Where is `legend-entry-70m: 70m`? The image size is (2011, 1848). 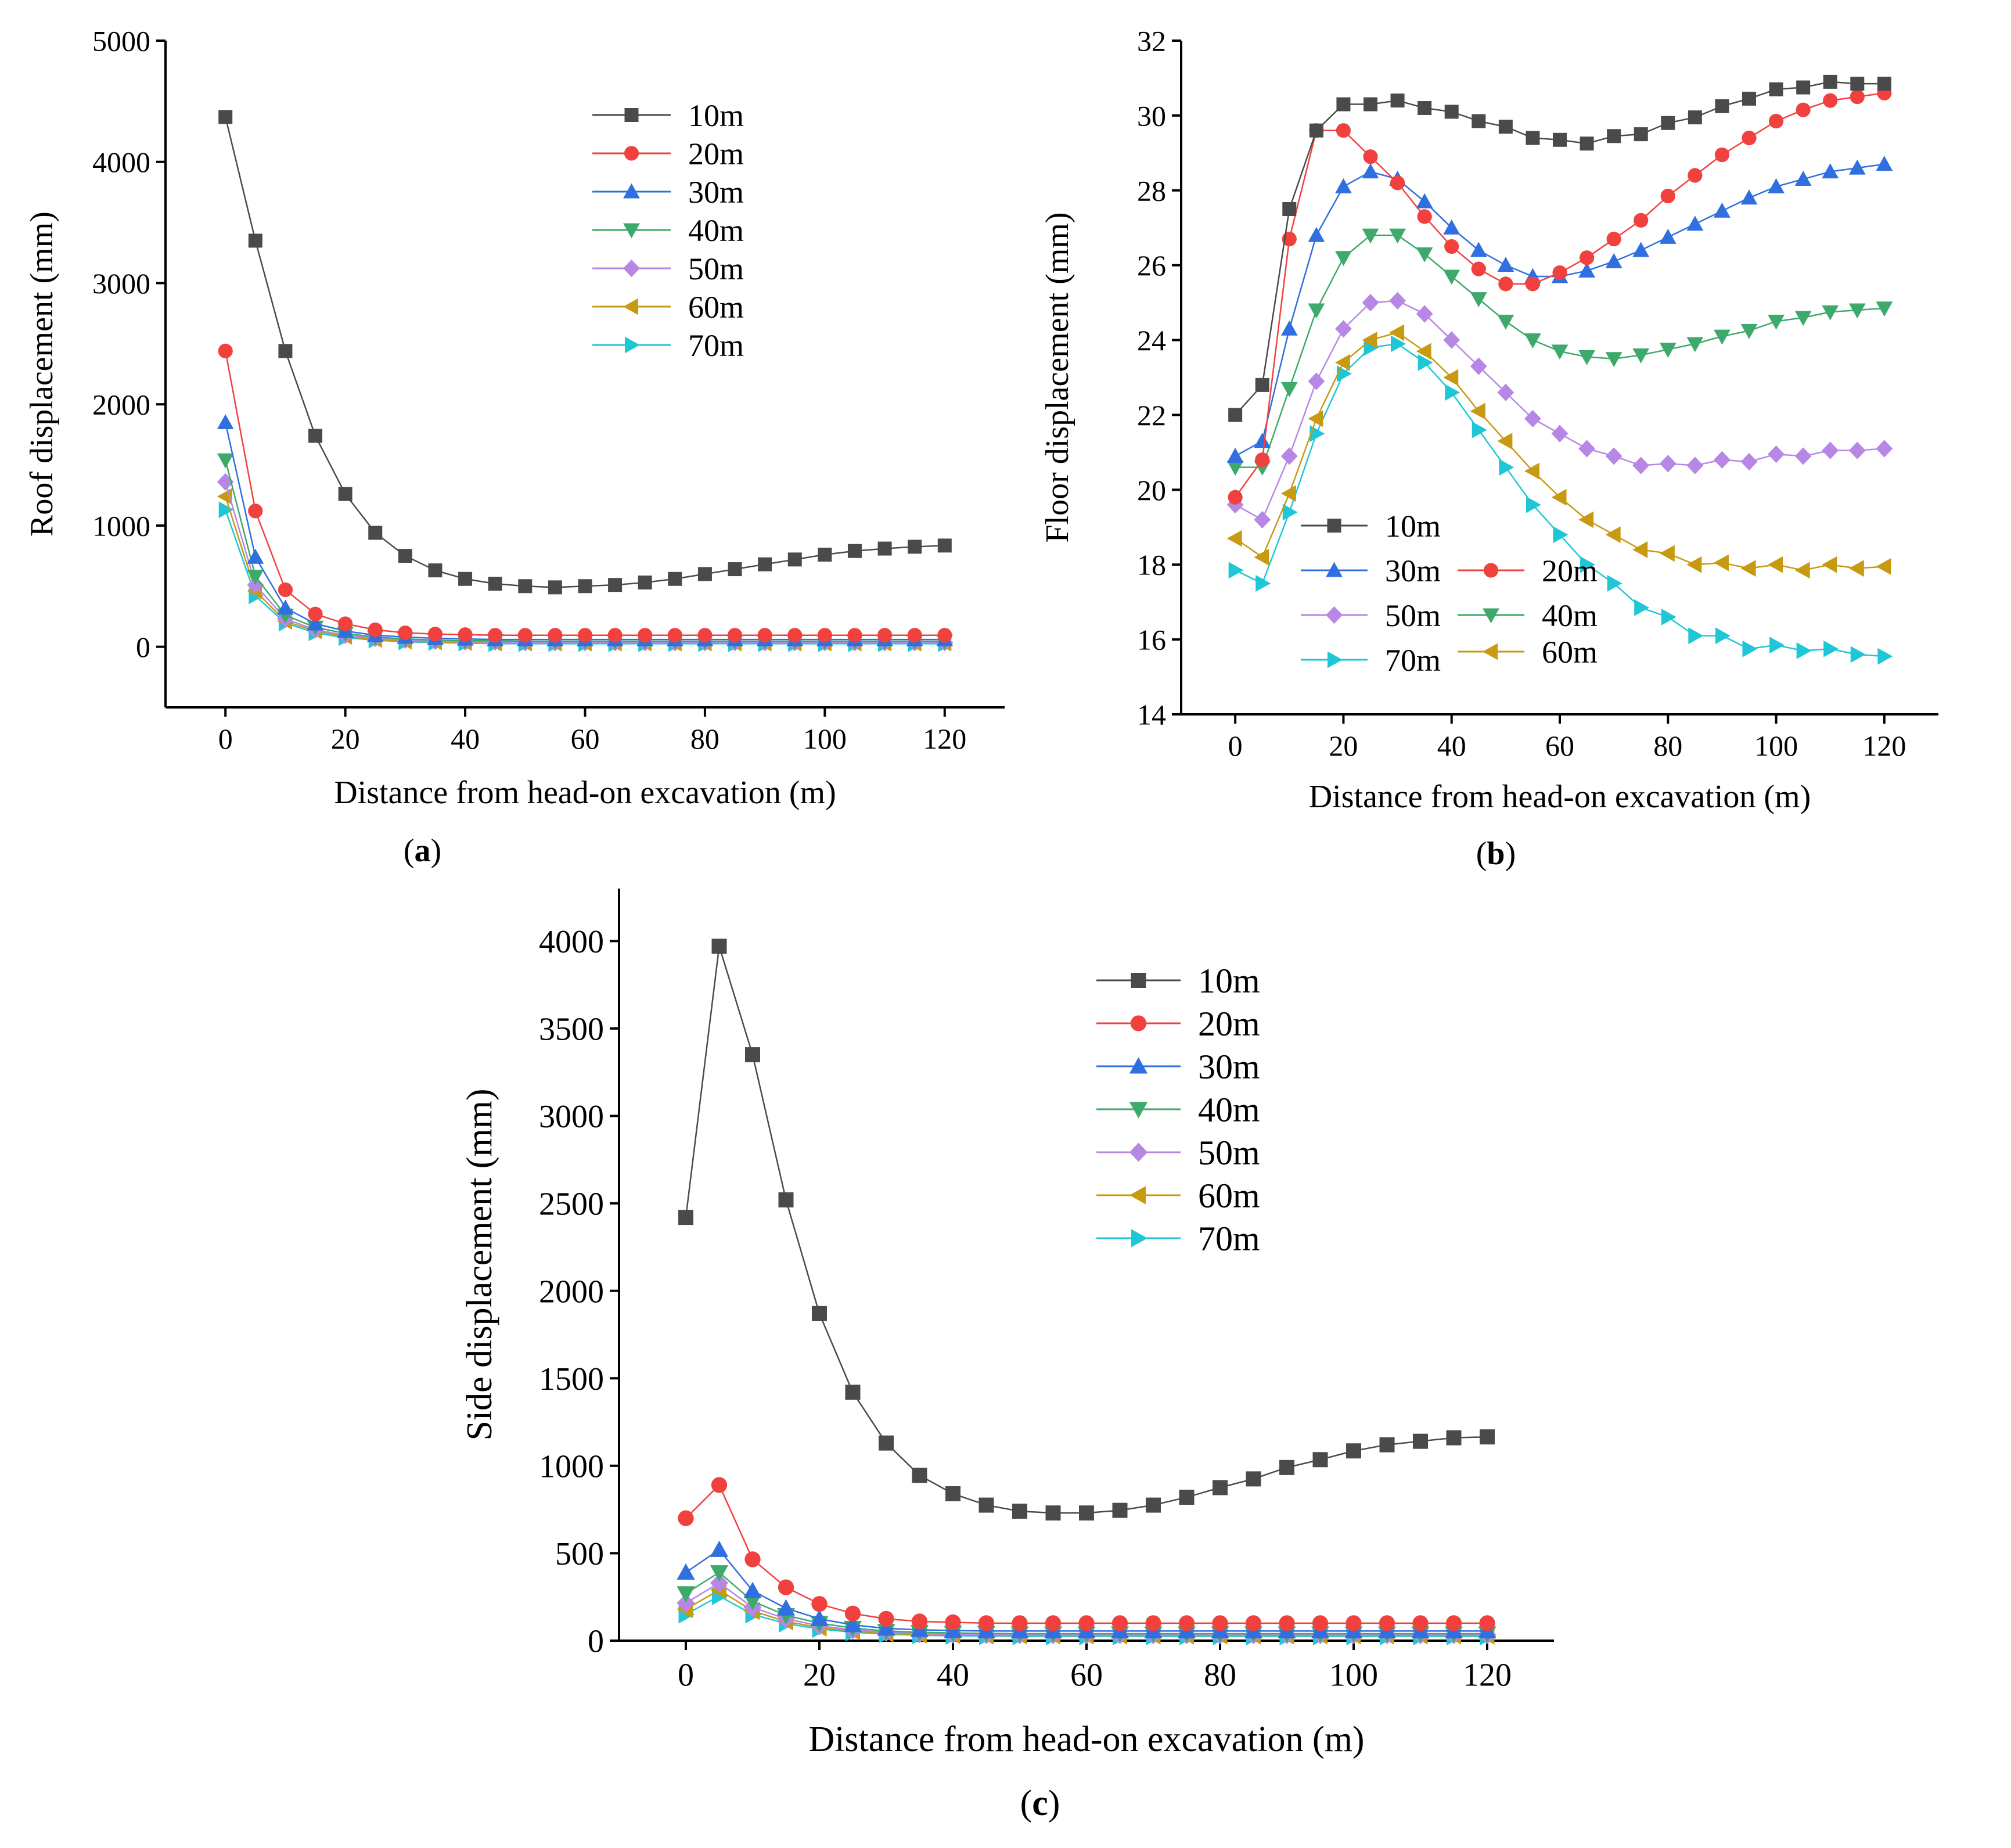 legend-entry-70m: 70m is located at coordinates (1371, 660).